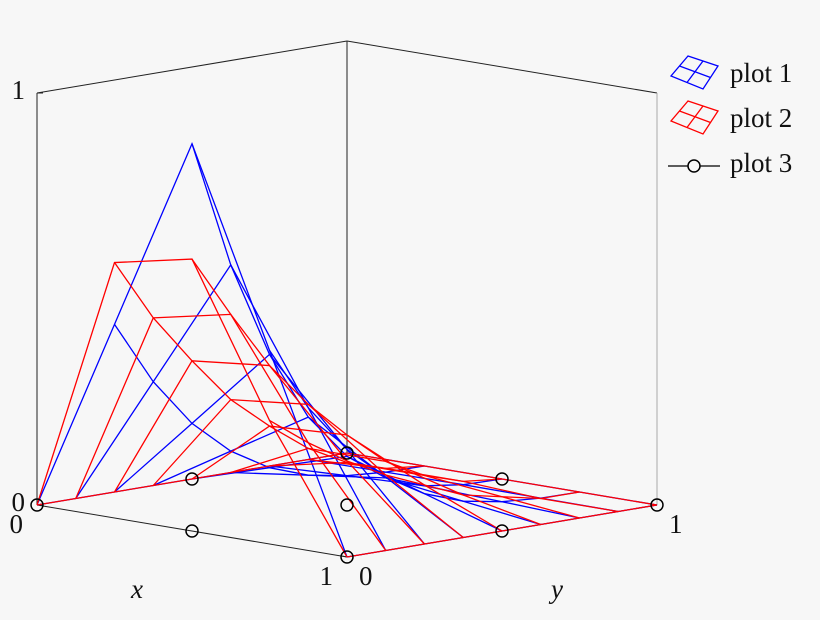 Image resolution: width=820 pixels, height=620 pixels. Describe the element at coordinates (136, 589) in the screenshot. I see `x-axis-label: x` at that location.